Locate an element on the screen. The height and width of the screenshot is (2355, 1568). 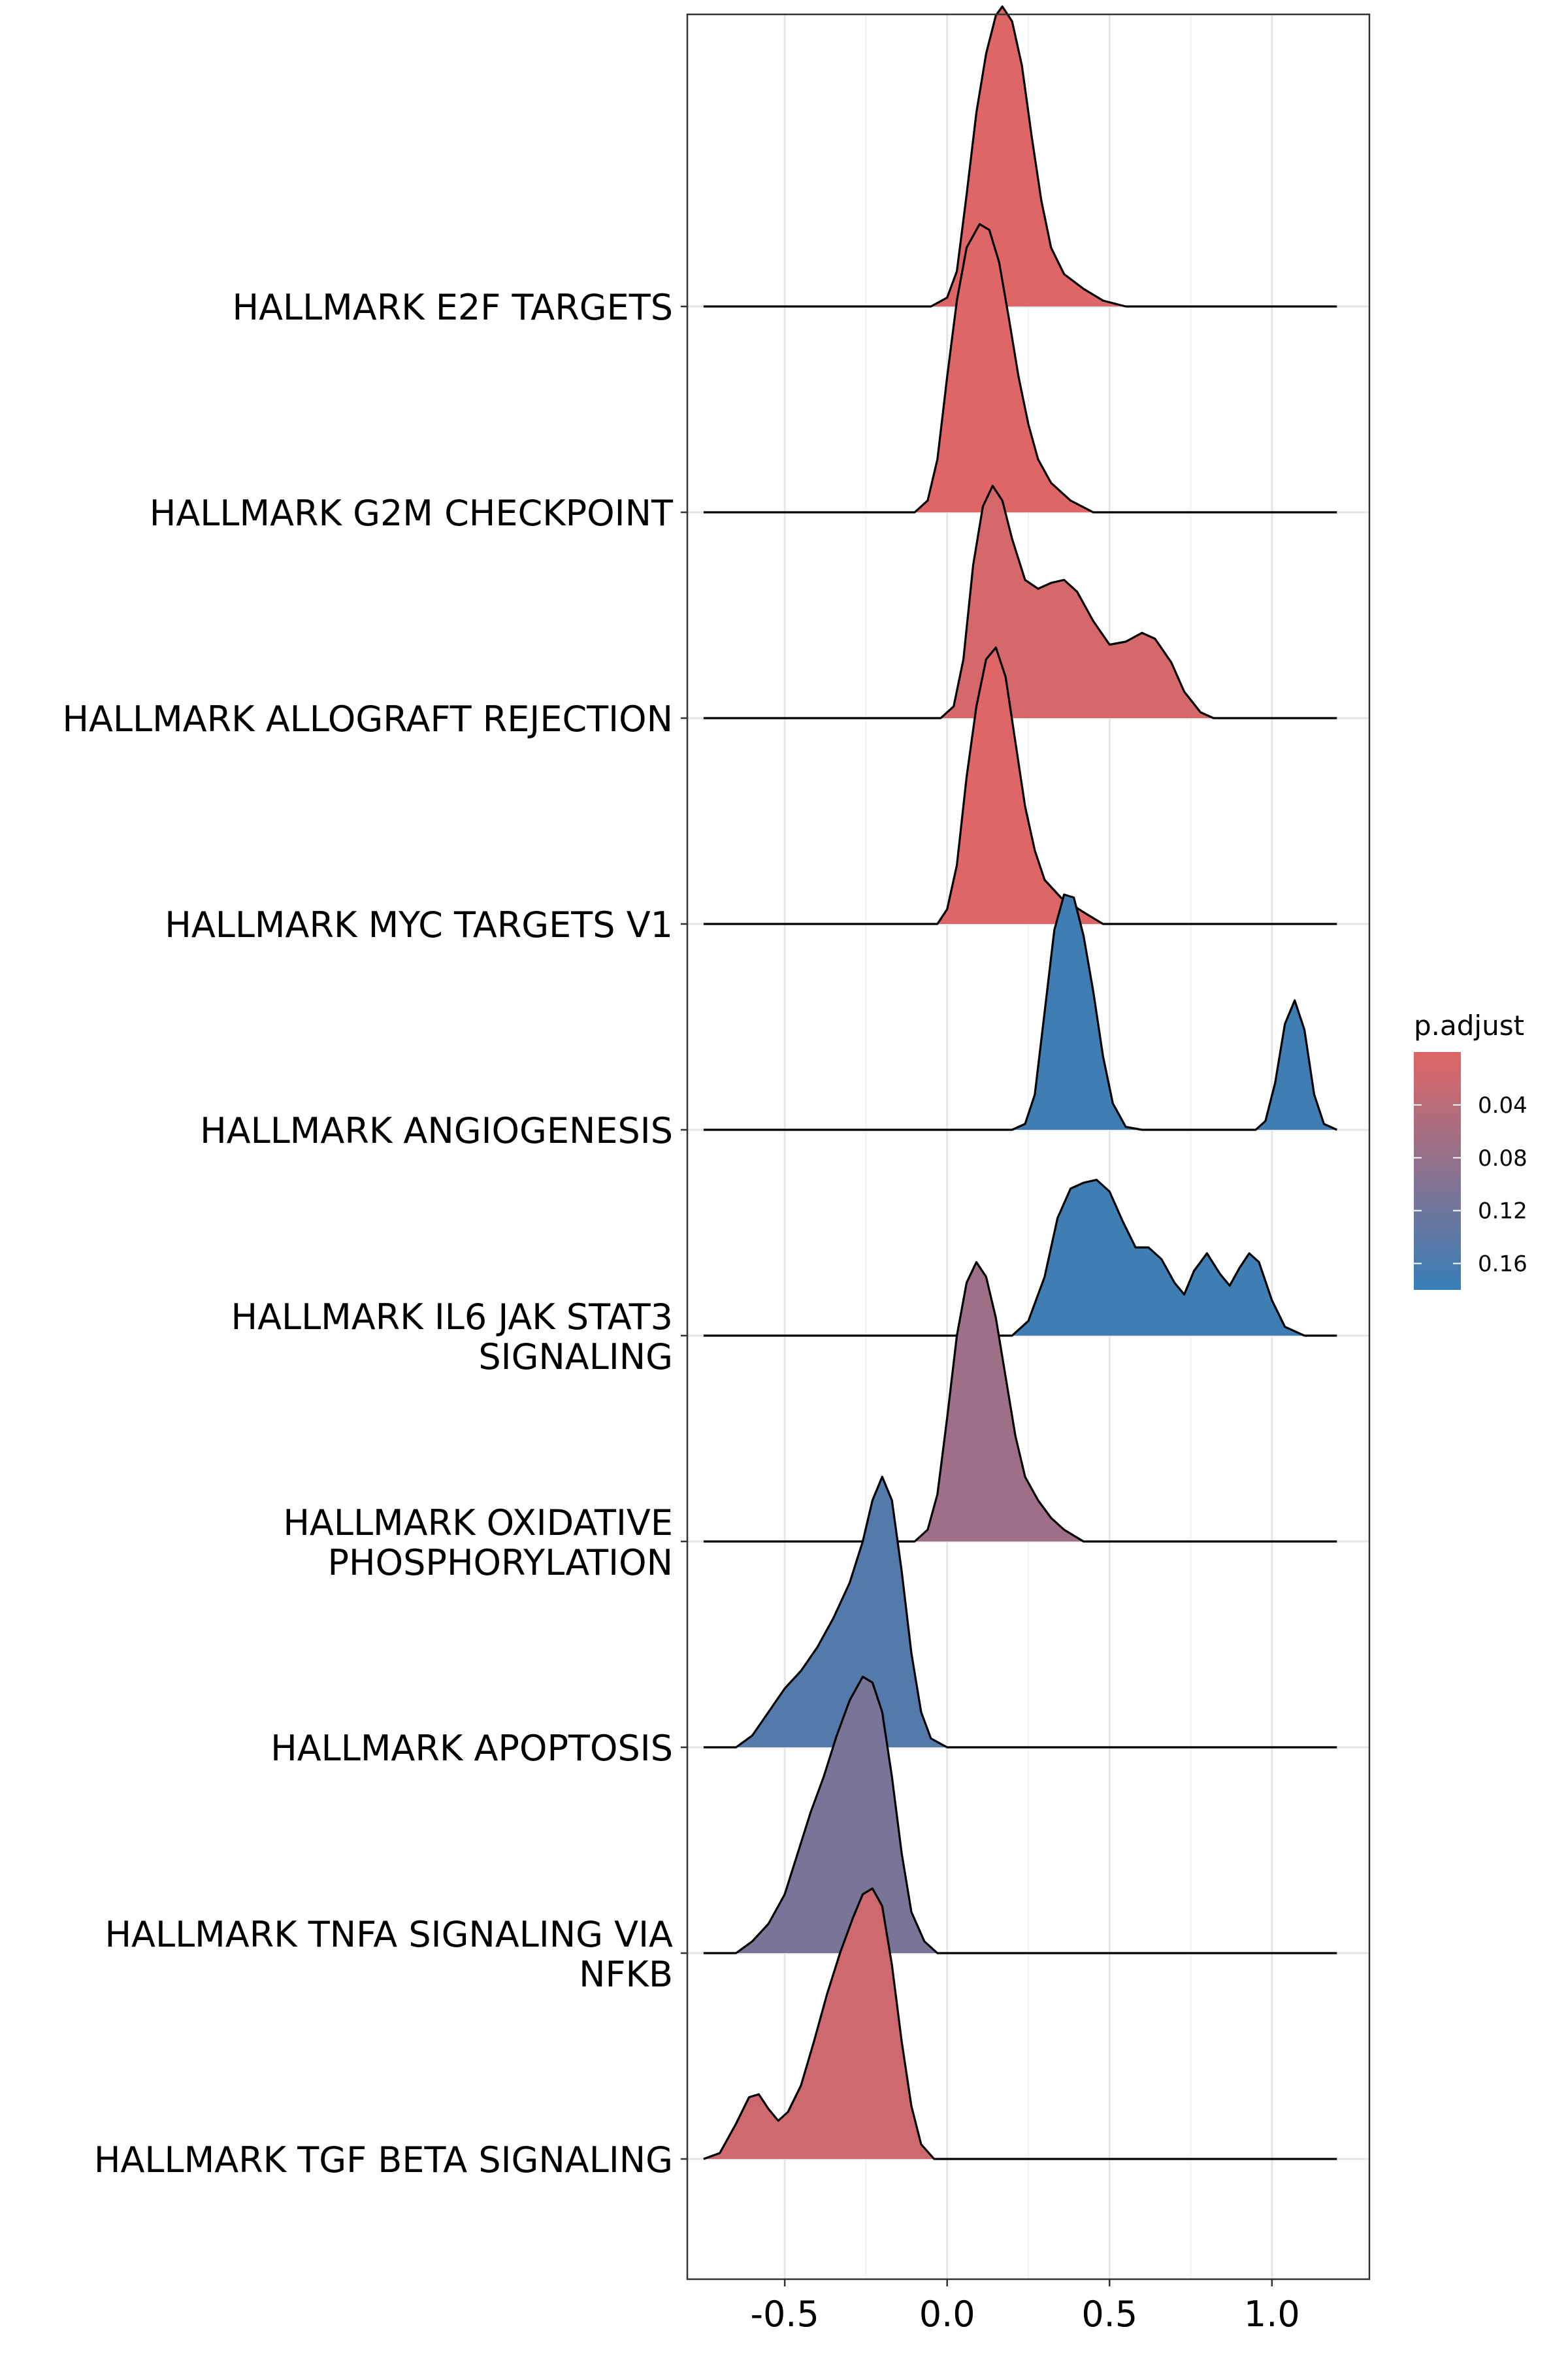
y-tick-label: HALLMARK IL6 JAK STAT3 is located at coordinates (452, 1317).